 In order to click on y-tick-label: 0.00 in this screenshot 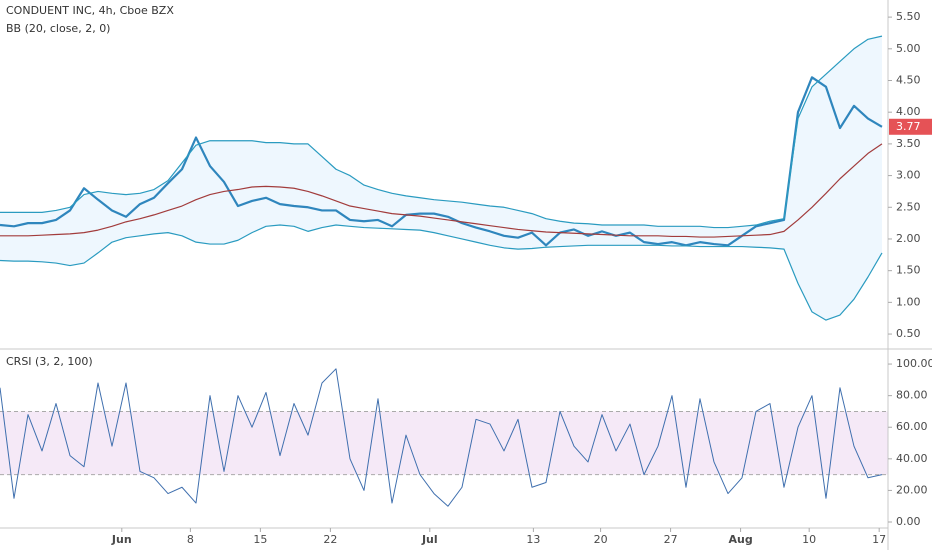, I will do `click(908, 521)`.